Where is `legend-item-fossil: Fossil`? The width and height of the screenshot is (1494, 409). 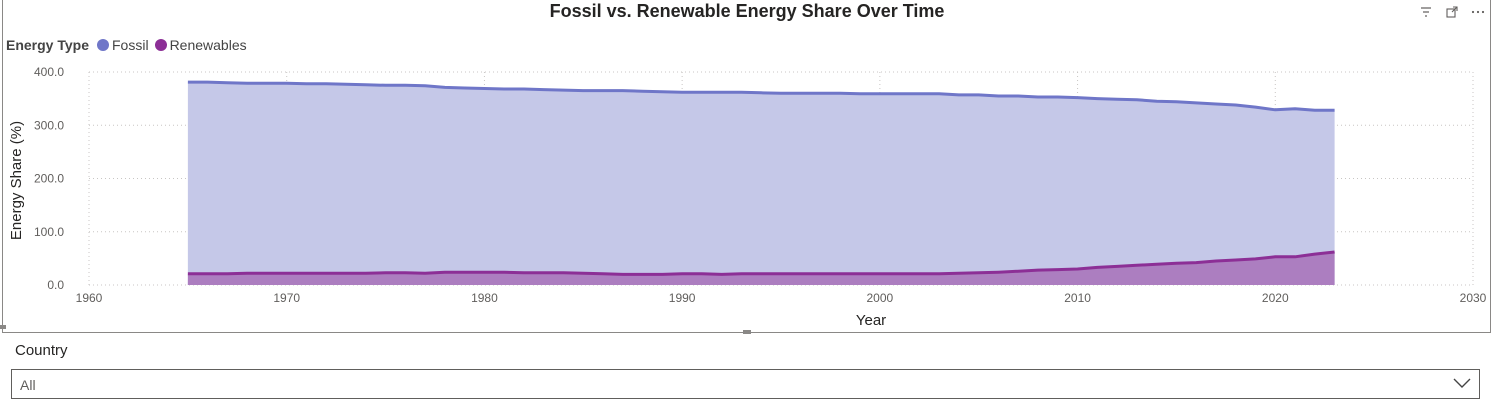
legend-item-fossil: Fossil is located at coordinates (123, 45).